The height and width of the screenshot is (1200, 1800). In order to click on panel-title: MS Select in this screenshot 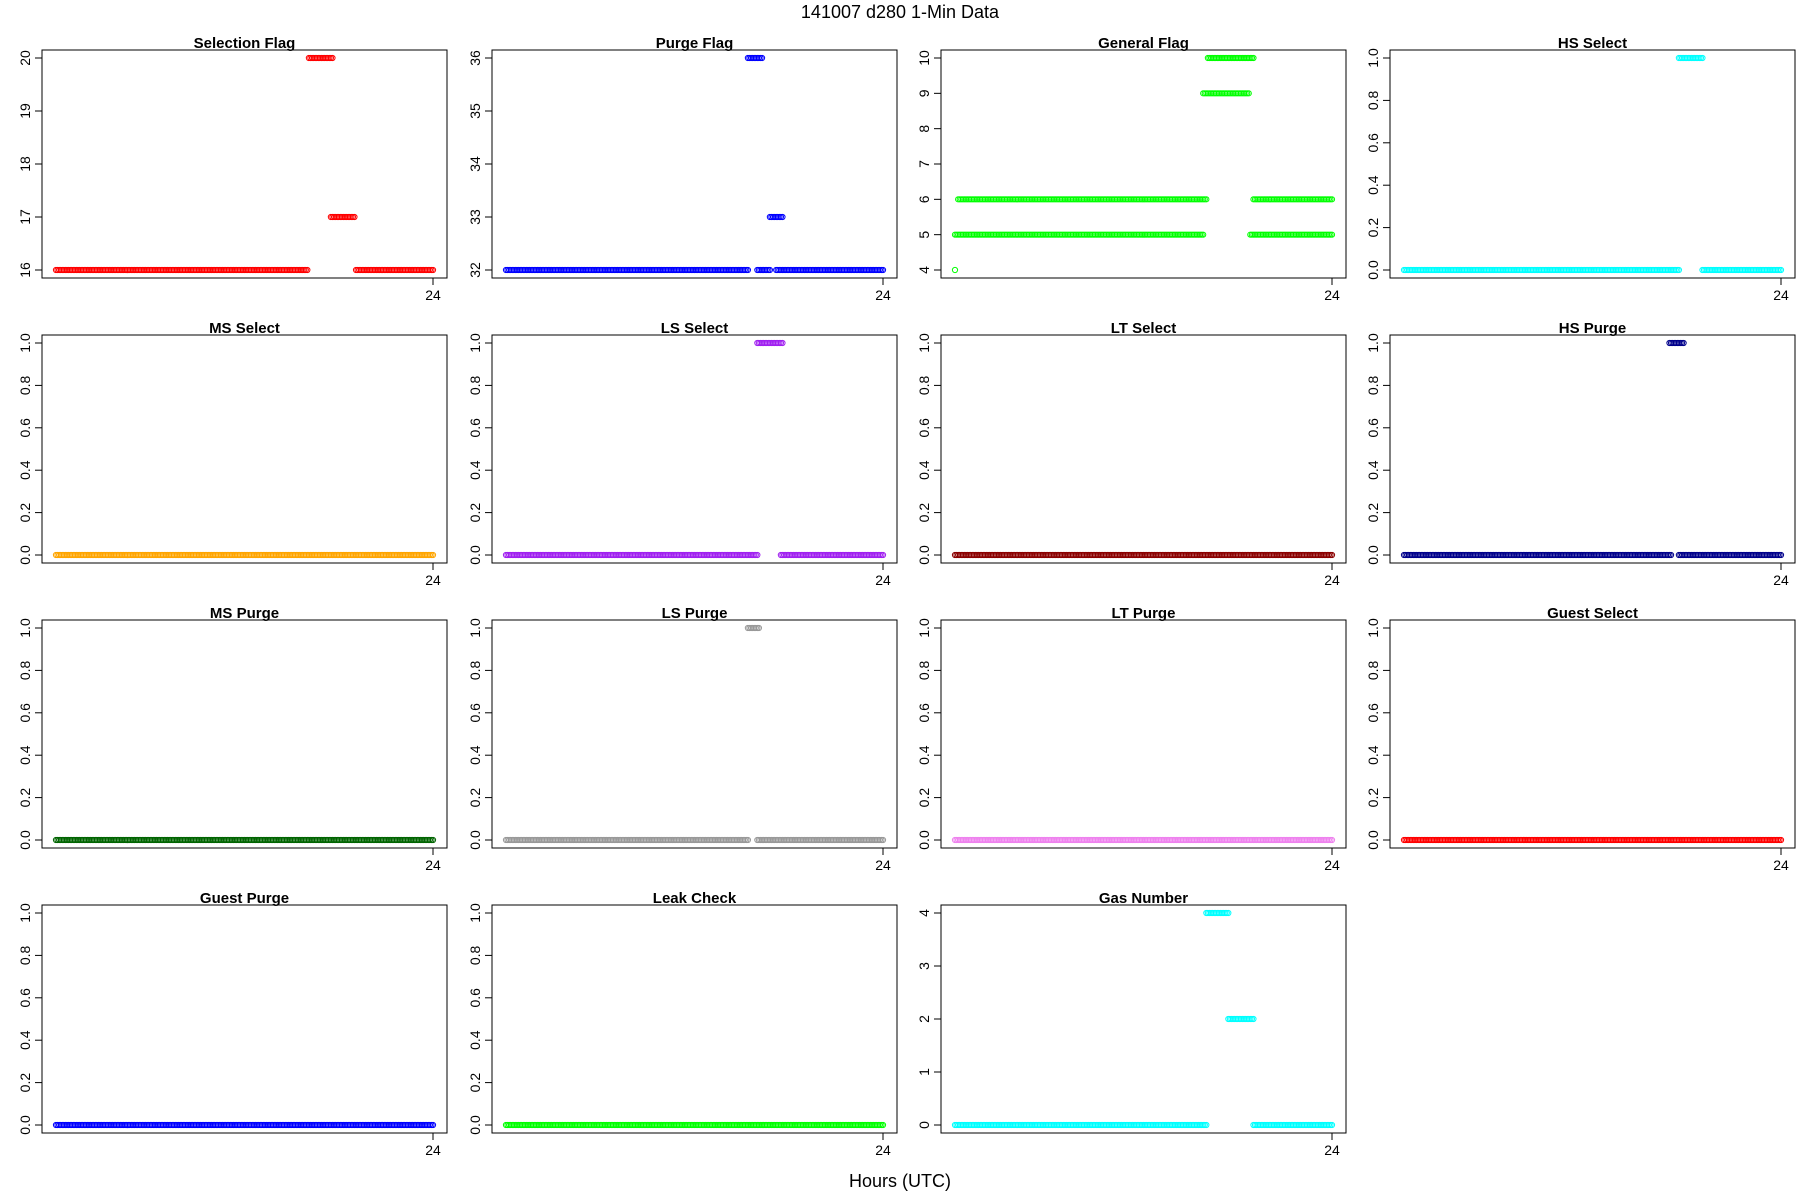, I will do `click(244, 328)`.